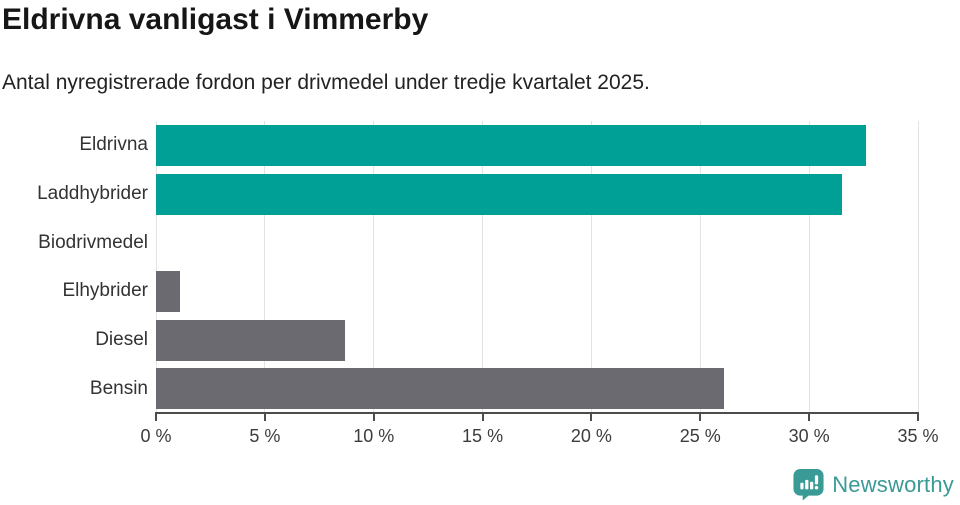 The height and width of the screenshot is (505, 960). I want to click on axis-tick-label: 30 %, so click(809, 436).